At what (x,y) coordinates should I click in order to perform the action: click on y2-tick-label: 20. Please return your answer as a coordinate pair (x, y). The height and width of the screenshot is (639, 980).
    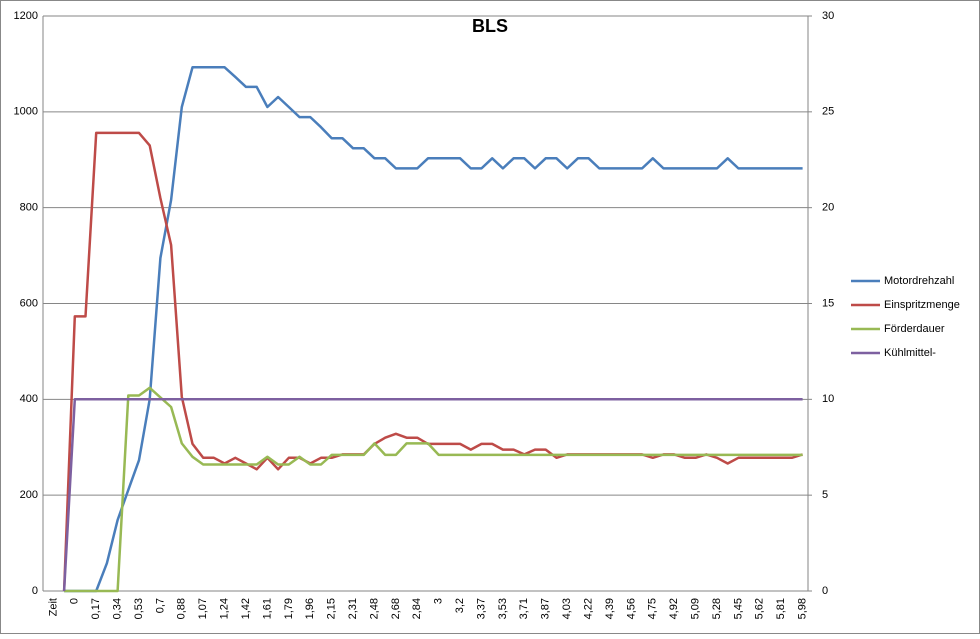
    Looking at the image, I should click on (828, 208).